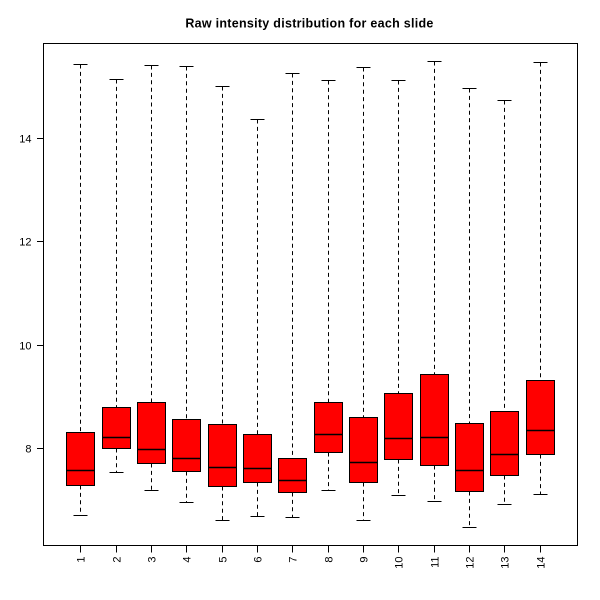 The image size is (600, 600). What do you see at coordinates (506, 563) in the screenshot?
I see `svg-text: 13` at bounding box center [506, 563].